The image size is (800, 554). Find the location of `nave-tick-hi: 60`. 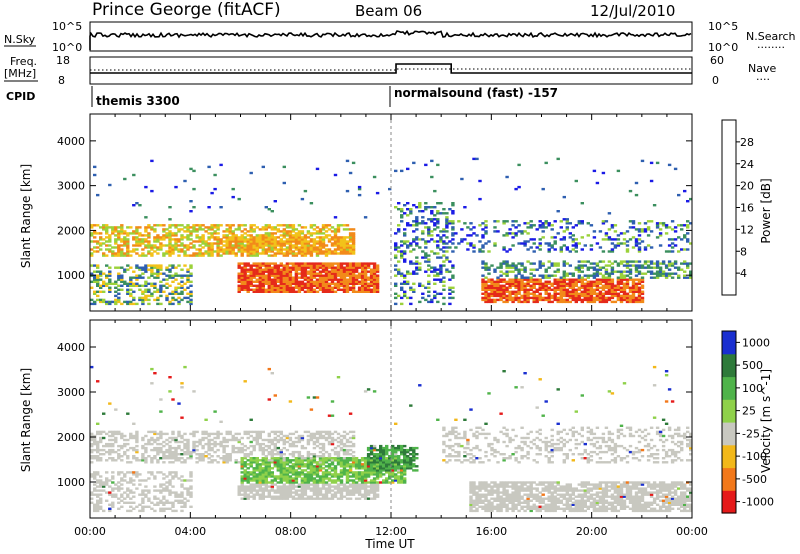

nave-tick-hi: 60 is located at coordinates (717, 60).